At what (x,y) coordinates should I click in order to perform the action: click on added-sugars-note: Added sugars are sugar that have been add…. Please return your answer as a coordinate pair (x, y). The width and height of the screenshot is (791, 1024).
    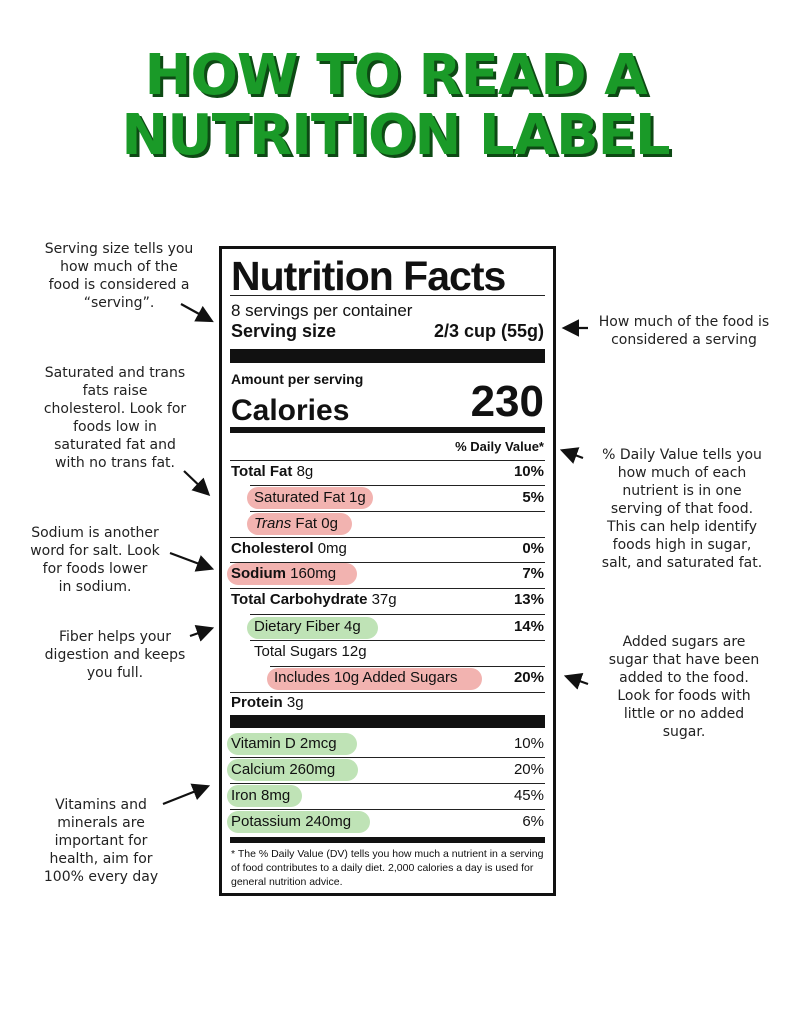
    Looking at the image, I should click on (684, 687).